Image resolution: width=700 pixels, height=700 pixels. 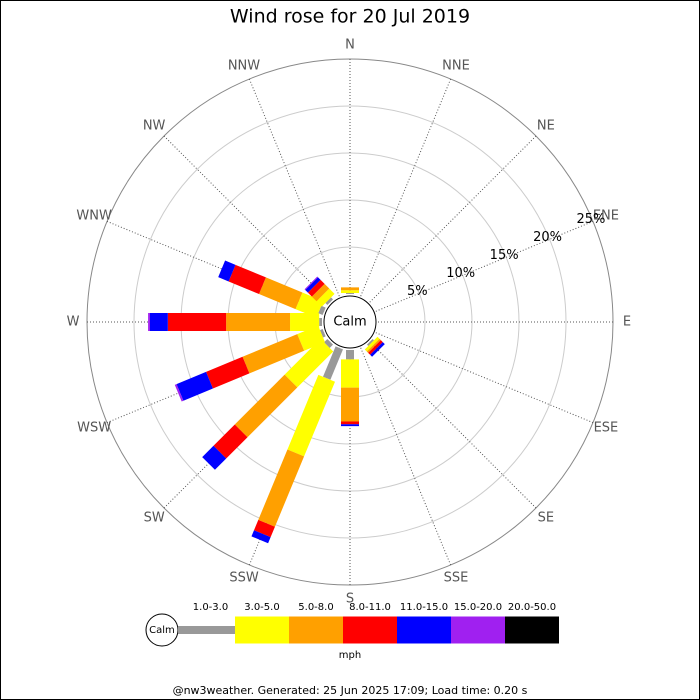 What do you see at coordinates (154, 517) in the screenshot?
I see `direction-label: SW` at bounding box center [154, 517].